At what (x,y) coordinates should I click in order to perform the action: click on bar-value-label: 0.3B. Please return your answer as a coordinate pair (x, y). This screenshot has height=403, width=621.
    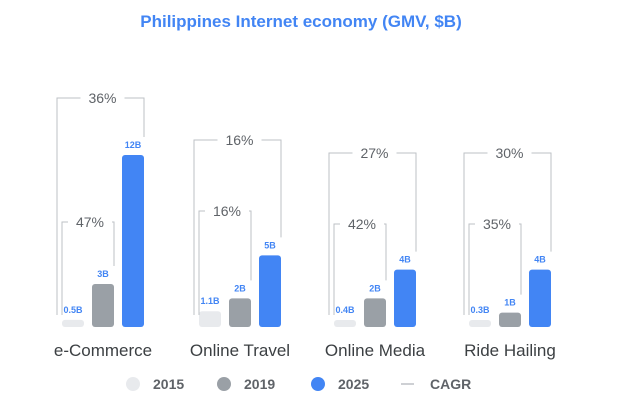
    Looking at the image, I should click on (480, 310).